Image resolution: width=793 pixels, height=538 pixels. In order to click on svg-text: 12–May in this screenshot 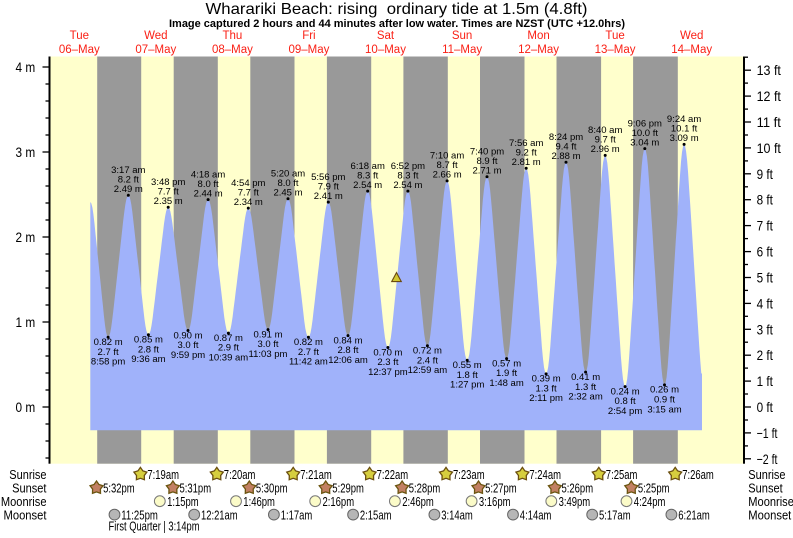, I will do `click(538, 50)`.